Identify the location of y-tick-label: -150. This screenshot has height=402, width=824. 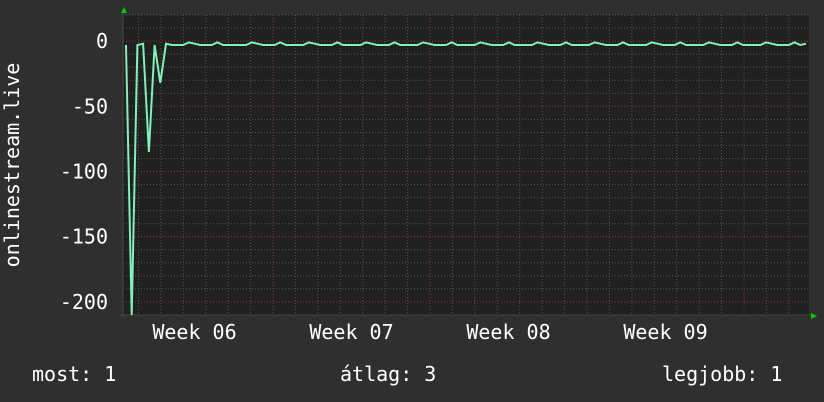
(84, 237).